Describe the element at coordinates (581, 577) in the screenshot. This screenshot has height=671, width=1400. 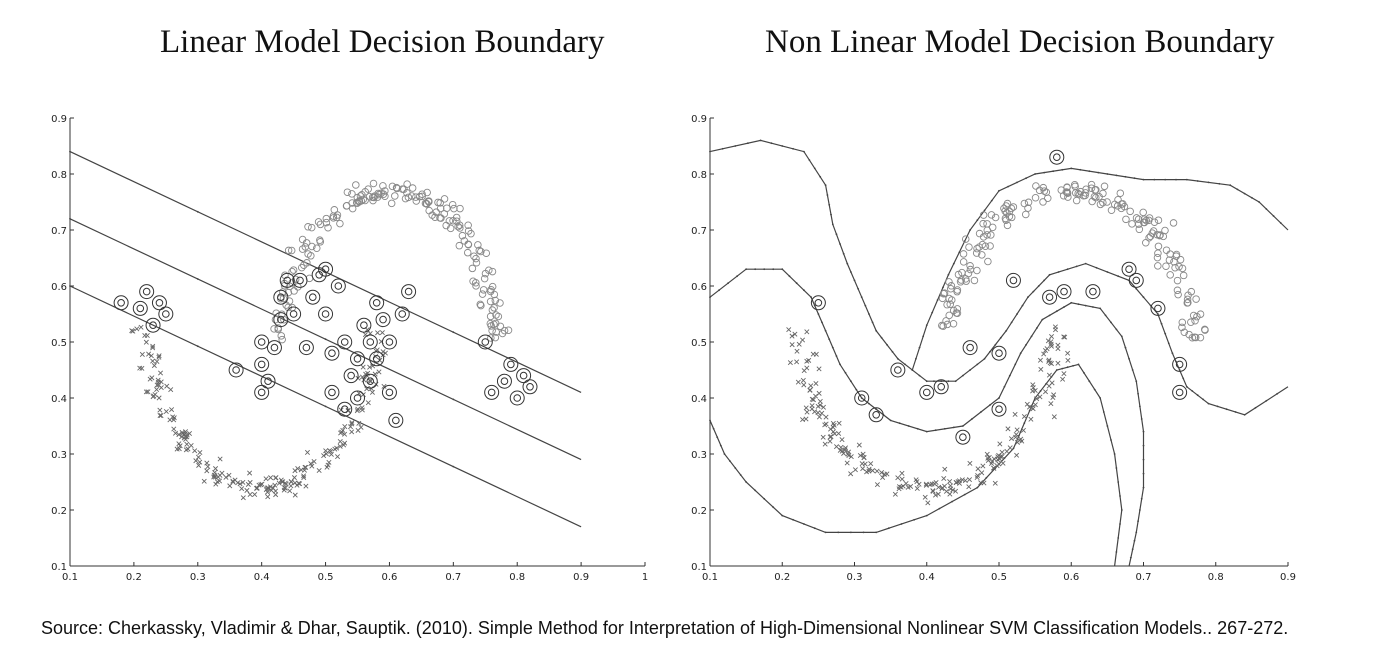
I see `x-tick-label: 0.9` at that location.